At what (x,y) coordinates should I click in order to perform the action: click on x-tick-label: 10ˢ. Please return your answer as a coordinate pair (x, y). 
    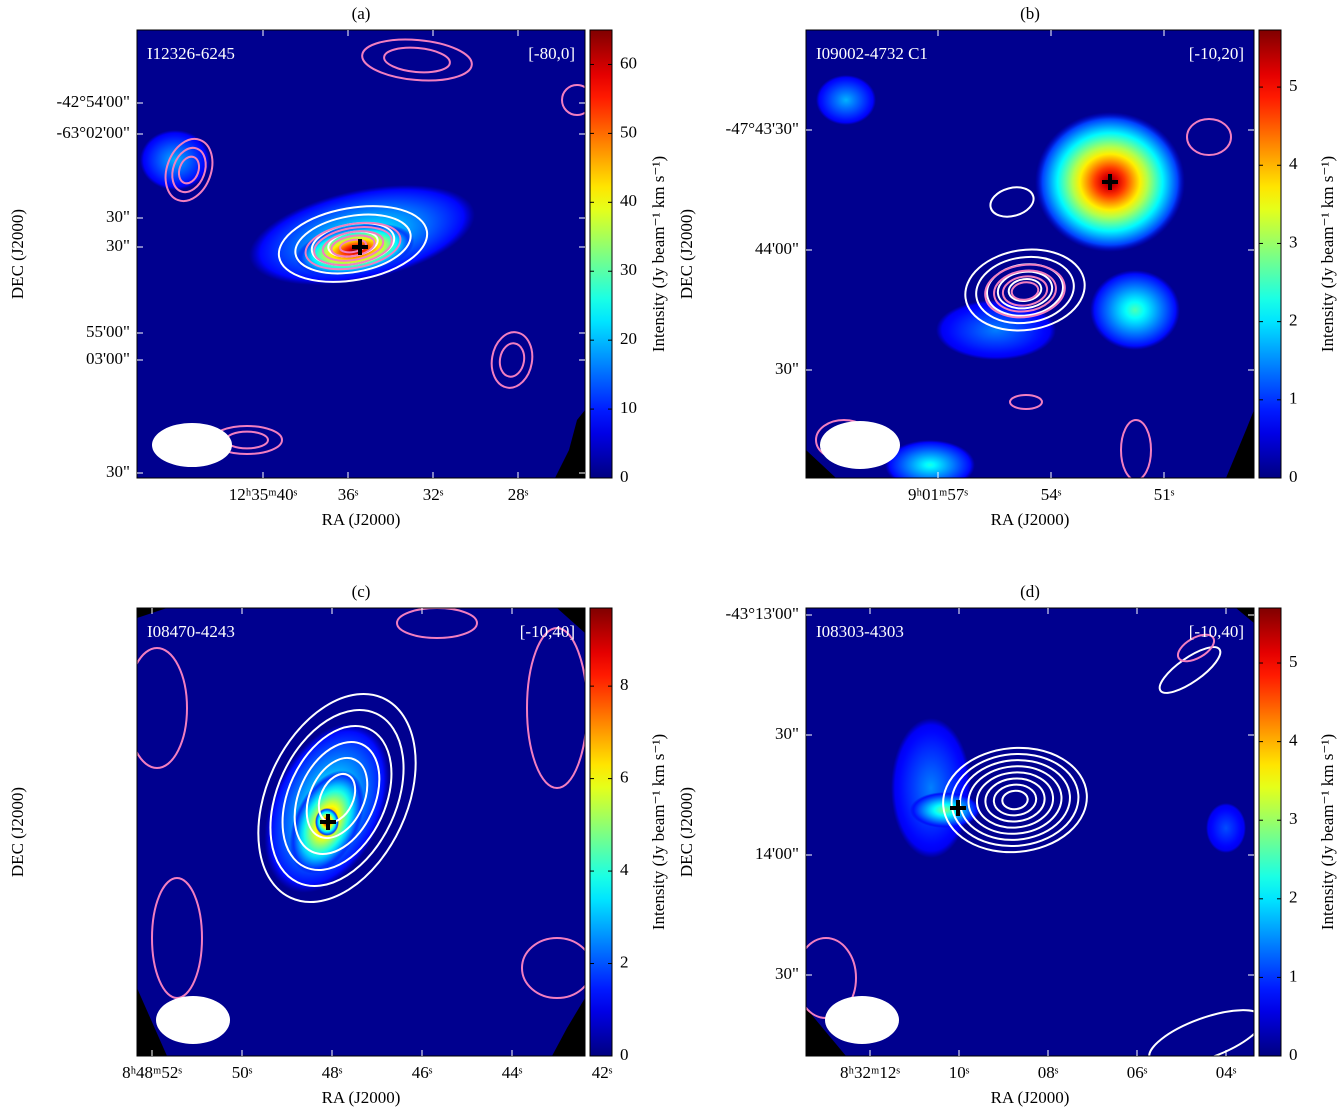
    Looking at the image, I should click on (959, 1072).